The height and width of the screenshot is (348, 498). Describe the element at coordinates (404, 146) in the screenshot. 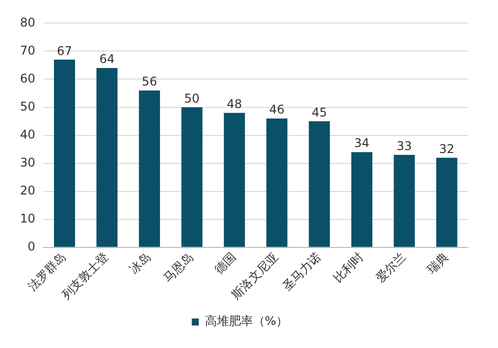

I see `data-label: 33` at that location.